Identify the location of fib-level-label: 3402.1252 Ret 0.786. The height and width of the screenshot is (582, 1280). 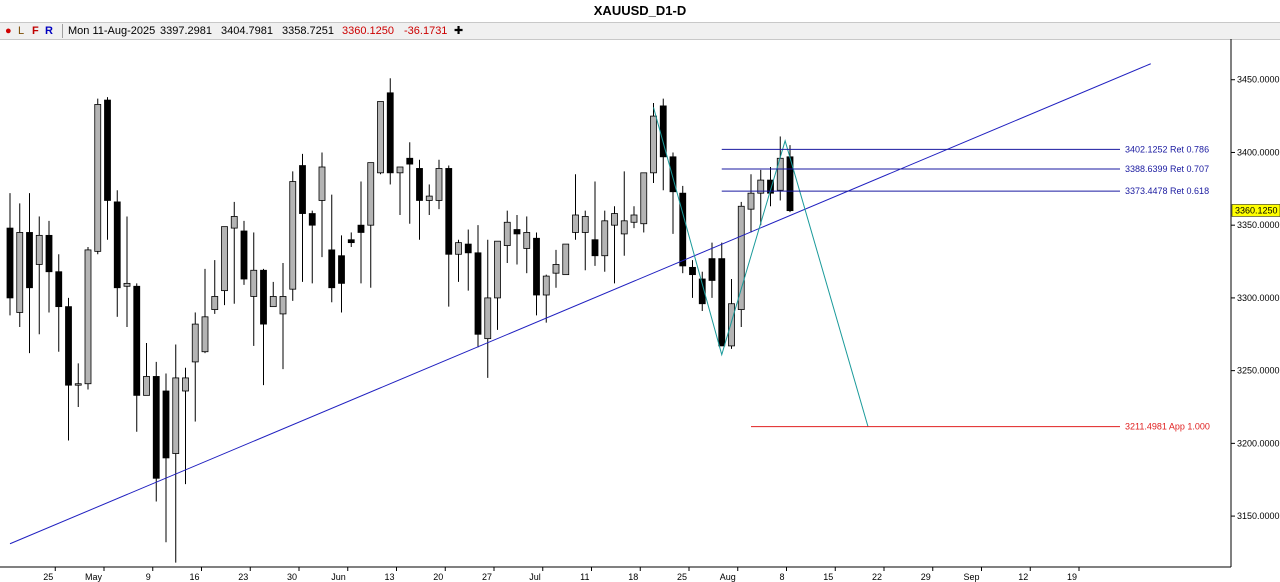
(1167, 149).